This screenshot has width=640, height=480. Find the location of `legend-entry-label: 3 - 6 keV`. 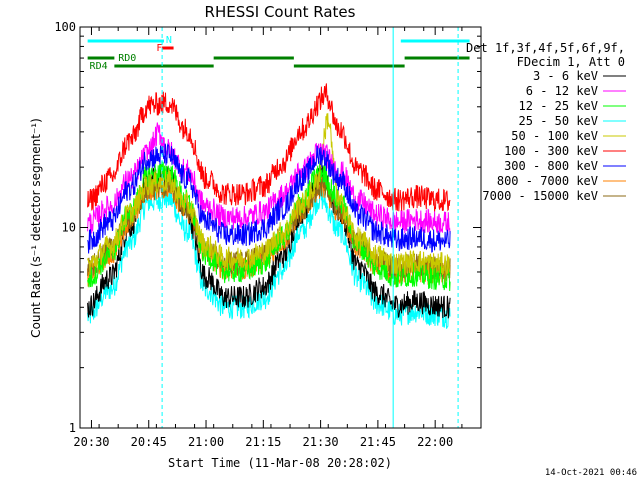

legend-entry-label: 3 - 6 keV is located at coordinates (565, 76).